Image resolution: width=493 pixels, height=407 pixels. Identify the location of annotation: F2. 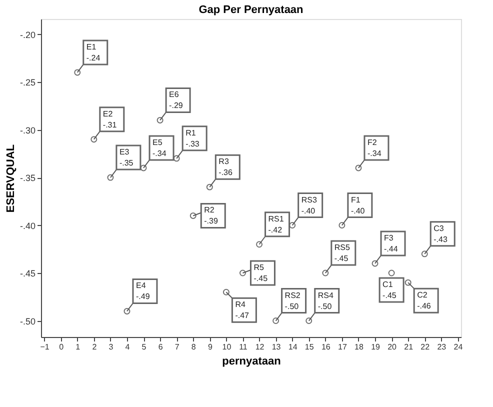
(372, 142).